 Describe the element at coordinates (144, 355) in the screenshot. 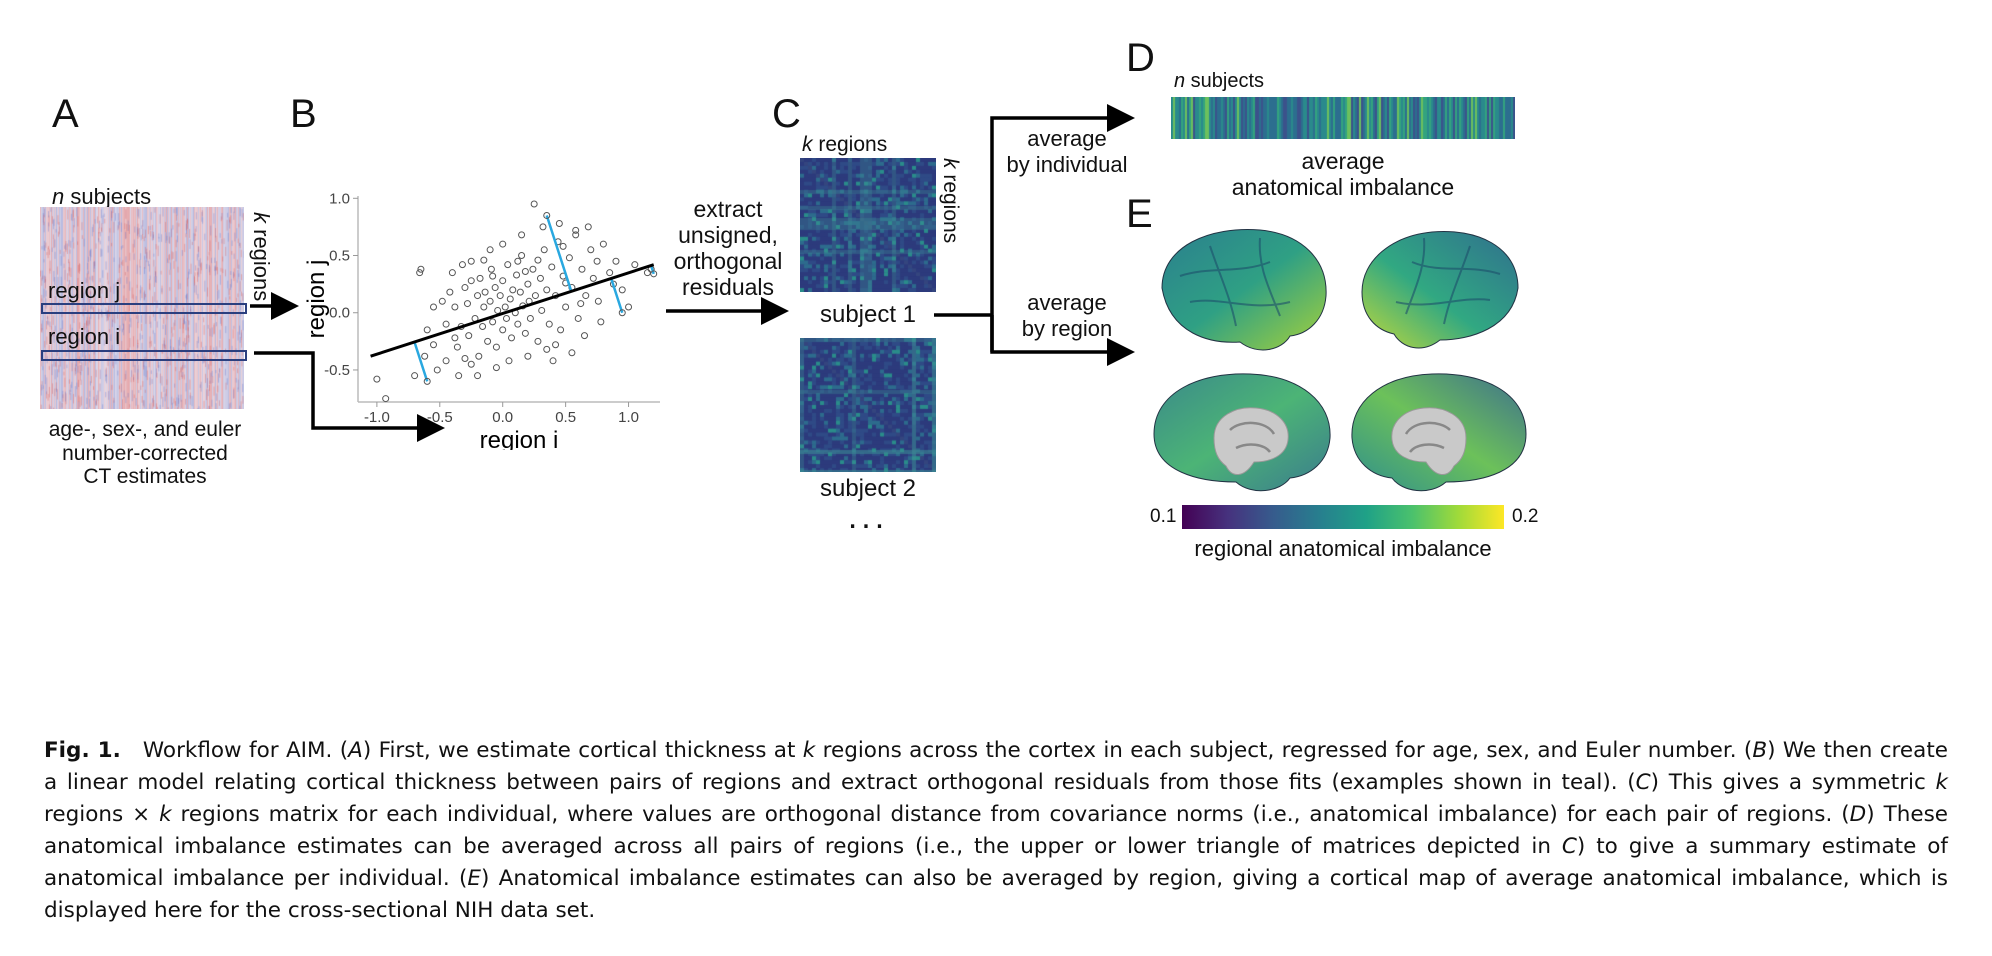

I see `region-i-box` at that location.